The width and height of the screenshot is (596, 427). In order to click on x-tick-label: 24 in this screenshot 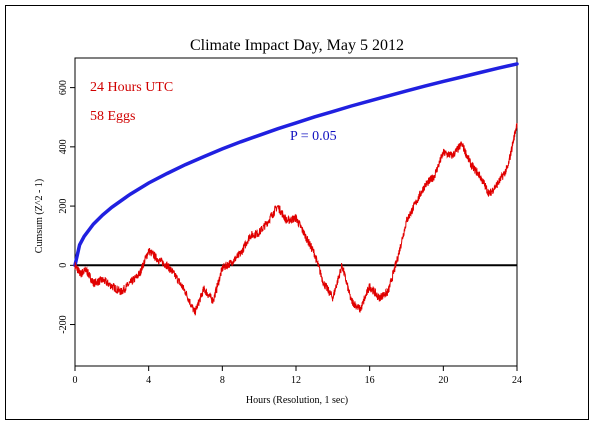, I will do `click(517, 380)`.